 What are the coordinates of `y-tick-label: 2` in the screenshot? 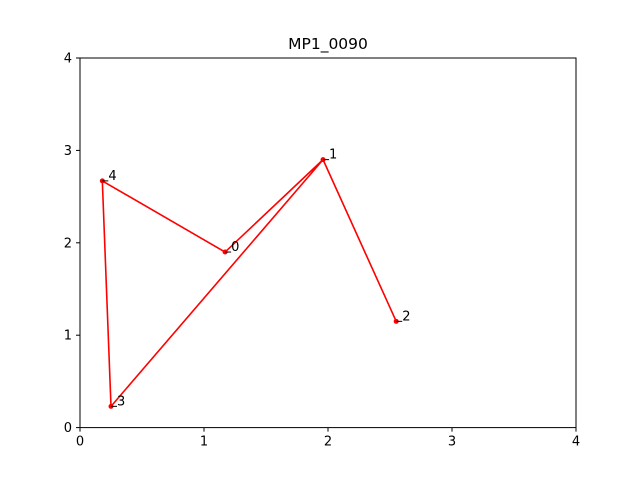 It's located at (68, 243).